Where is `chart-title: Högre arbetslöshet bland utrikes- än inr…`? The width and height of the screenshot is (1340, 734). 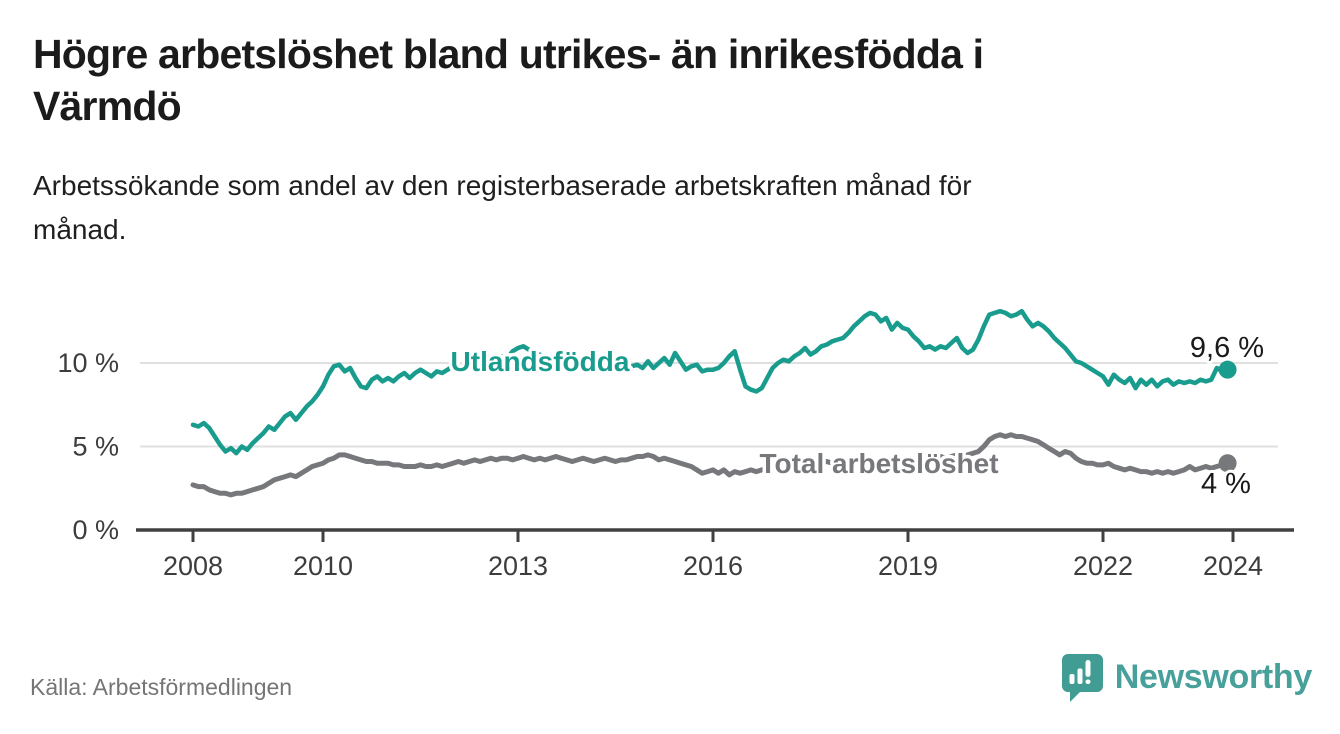
chart-title: Högre arbetslöshet bland utrikes- än inr… is located at coordinates (673, 80).